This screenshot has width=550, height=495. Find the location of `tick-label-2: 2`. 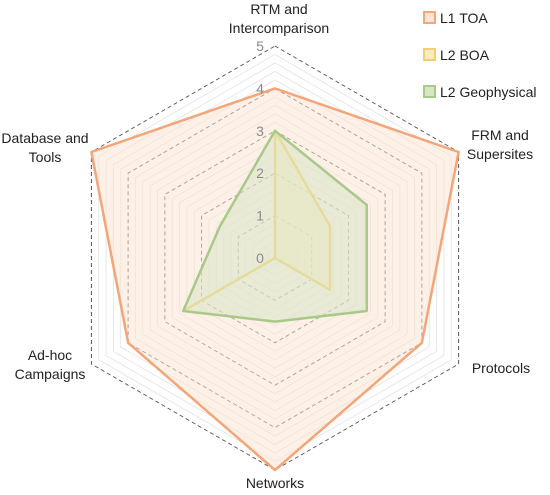

tick-label-2: 2 is located at coordinates (260, 173).